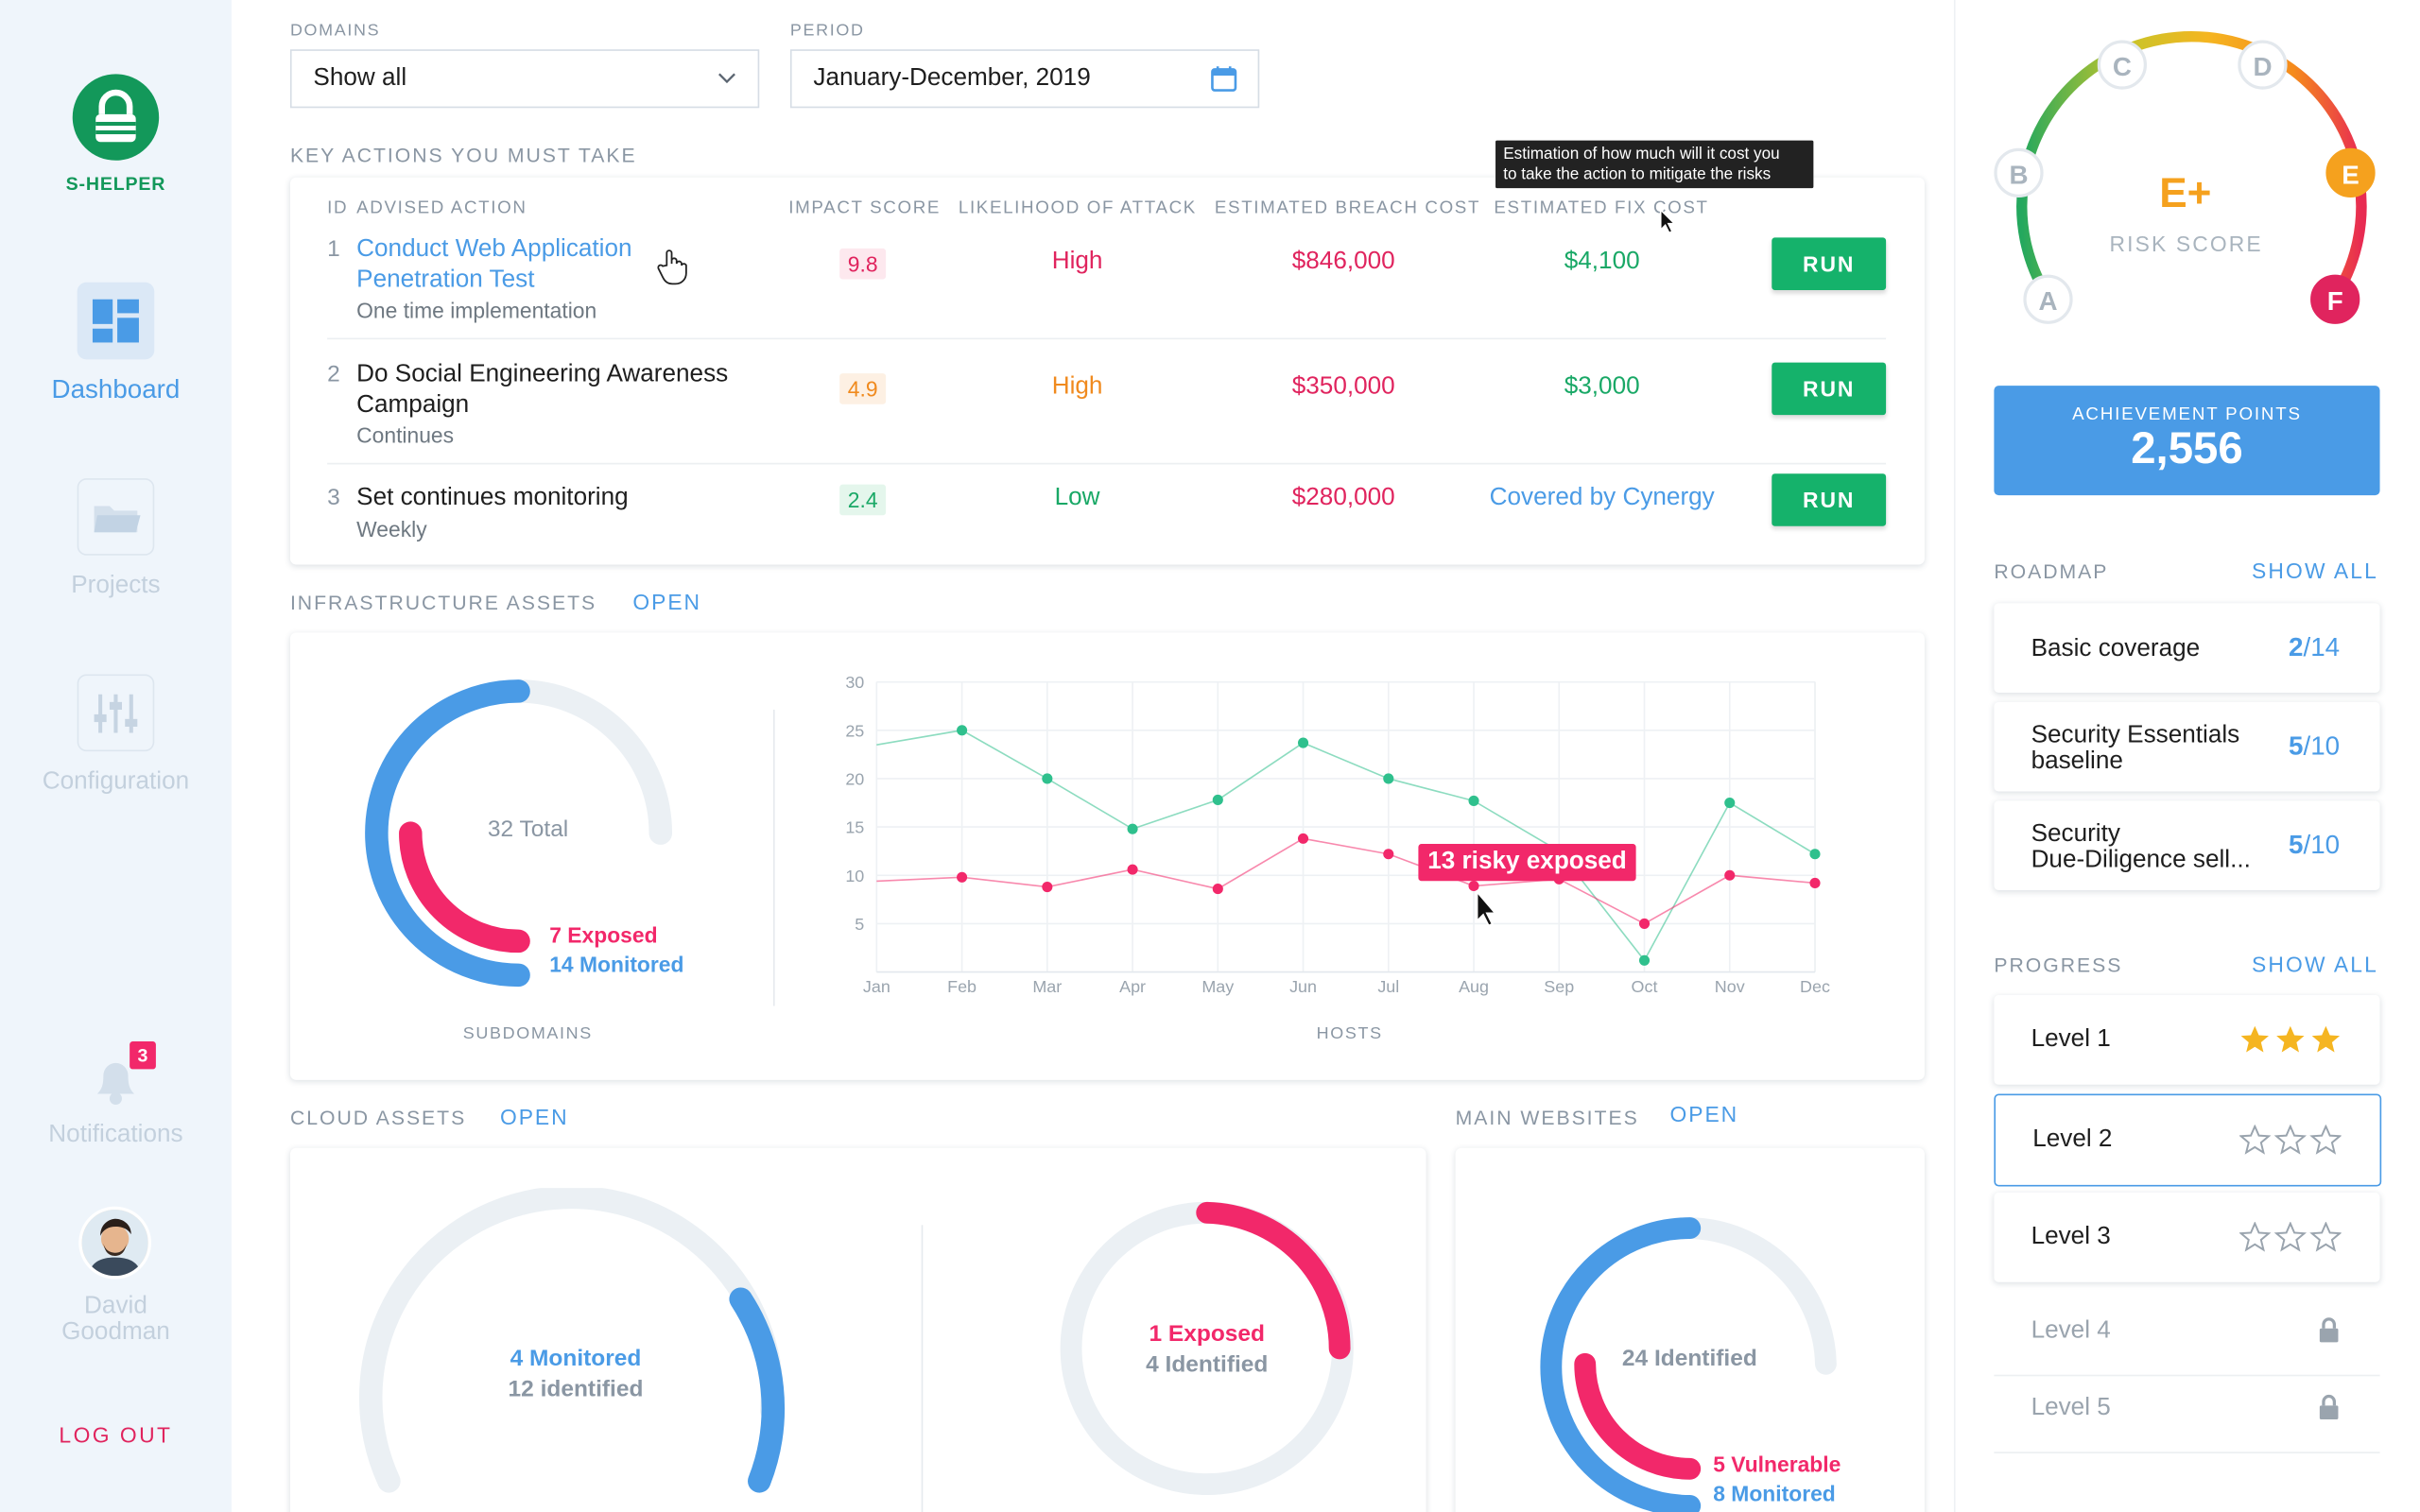 The height and width of the screenshot is (1512, 2420). I want to click on progress-title: PROGRESS, so click(2058, 965).